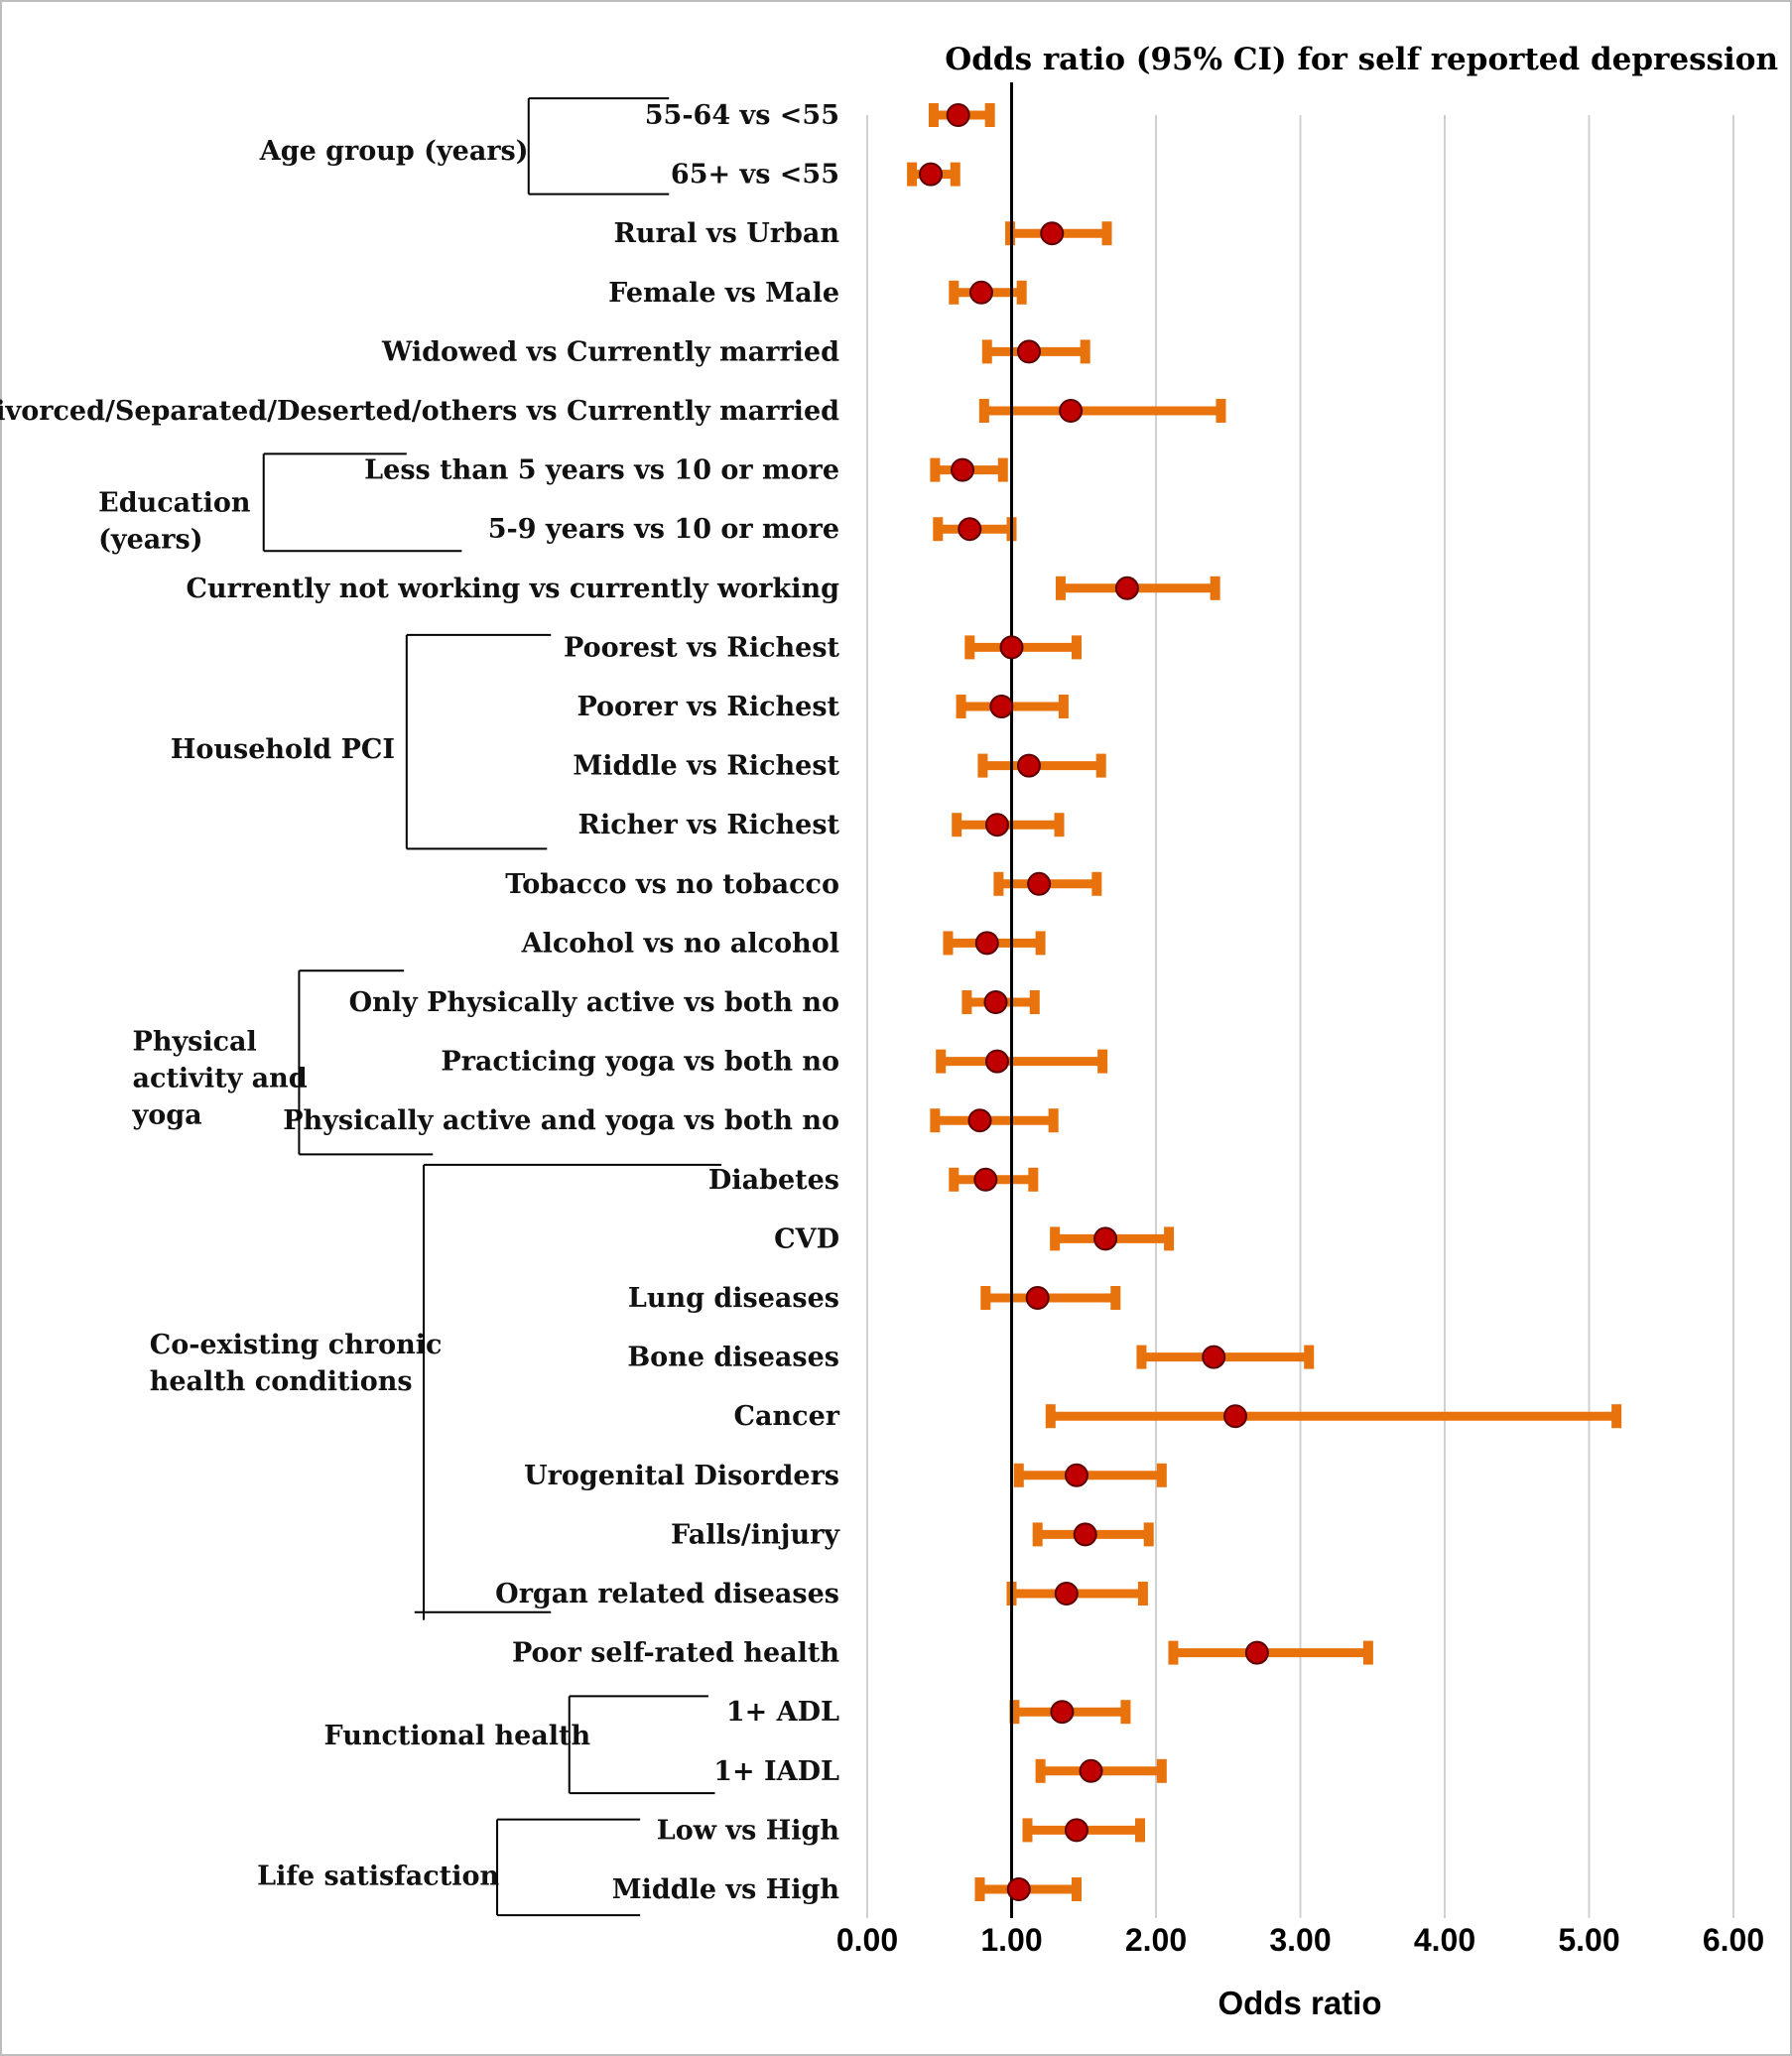 Image resolution: width=1792 pixels, height=2056 pixels. What do you see at coordinates (773, 1180) in the screenshot?
I see `row-label: Diabetes` at bounding box center [773, 1180].